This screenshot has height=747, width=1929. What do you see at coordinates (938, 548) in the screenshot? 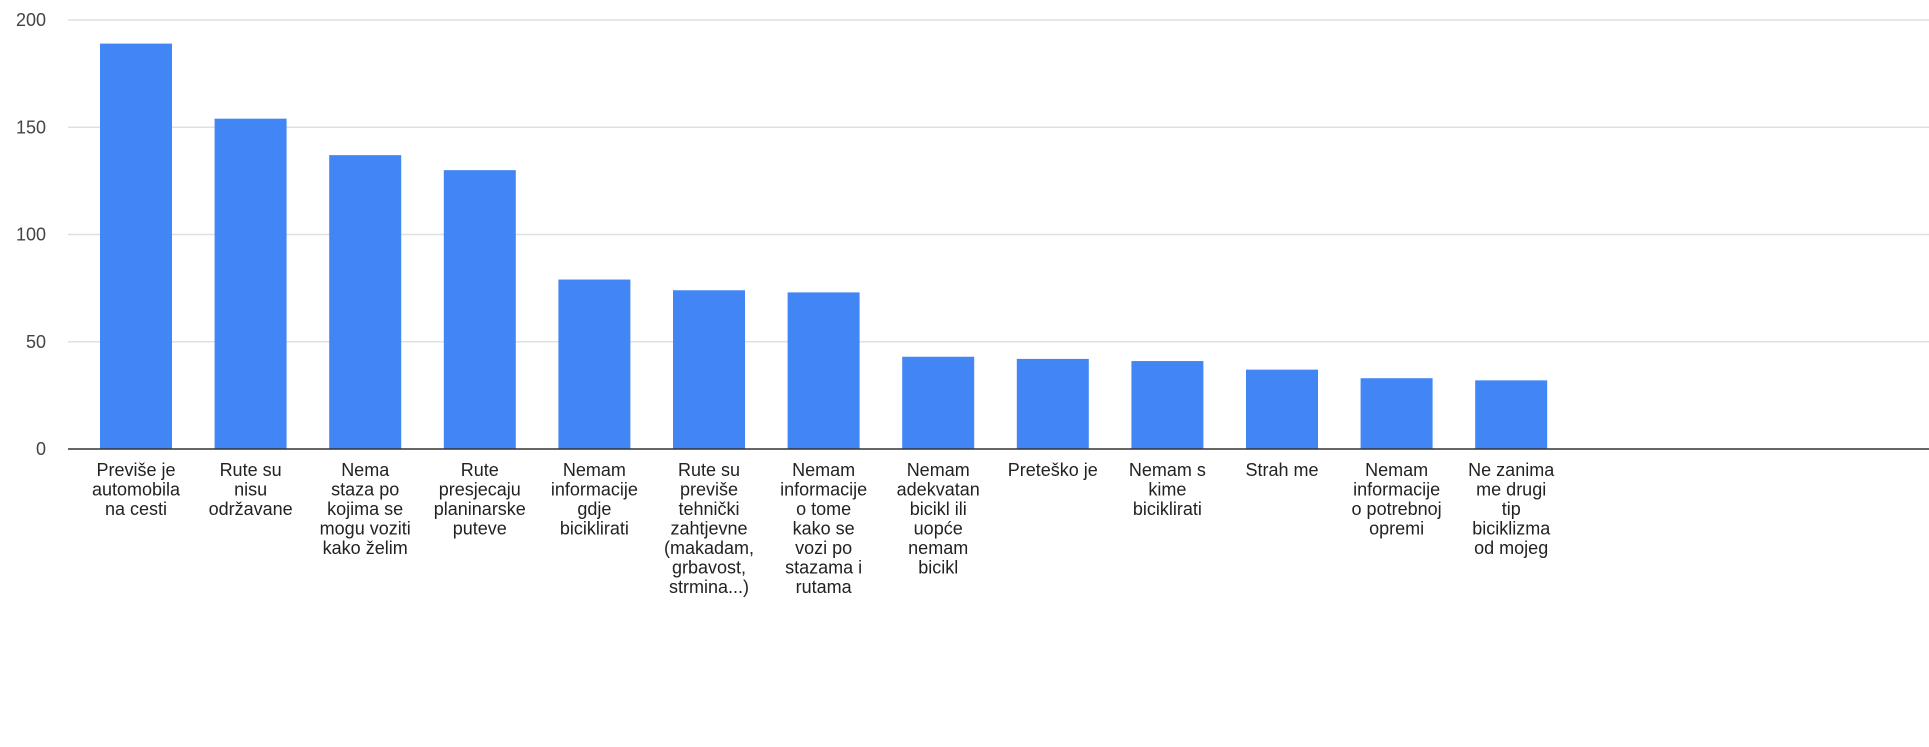
I see `x-tick-label-line: nemam` at bounding box center [938, 548].